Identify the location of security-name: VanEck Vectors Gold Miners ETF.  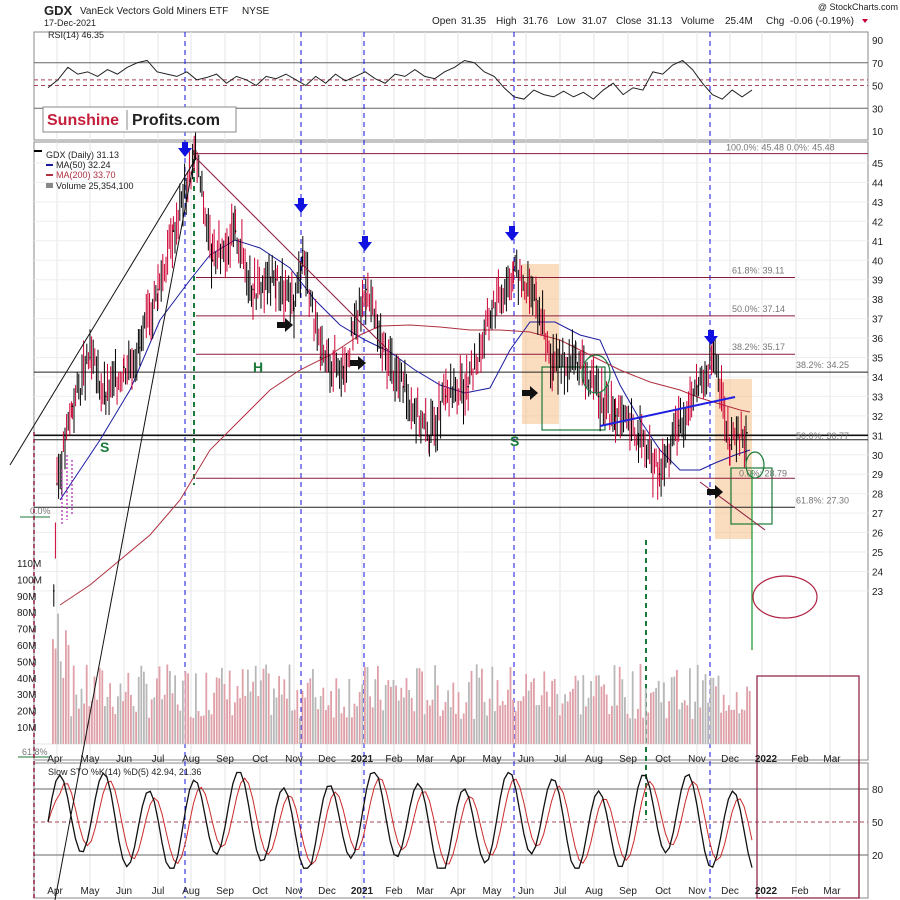
(154, 11).